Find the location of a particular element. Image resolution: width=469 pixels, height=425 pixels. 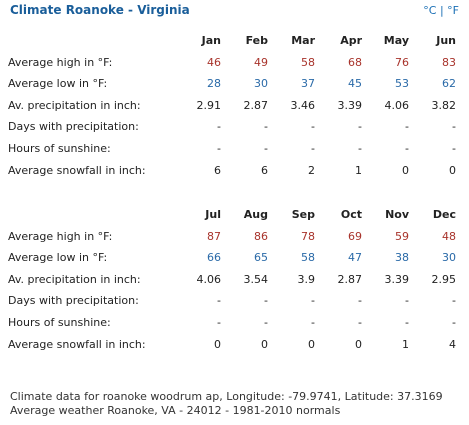

average-snowfall-row: Average snowfall in inch: 0 0 0 0 1 4 is located at coordinates (231, 345).